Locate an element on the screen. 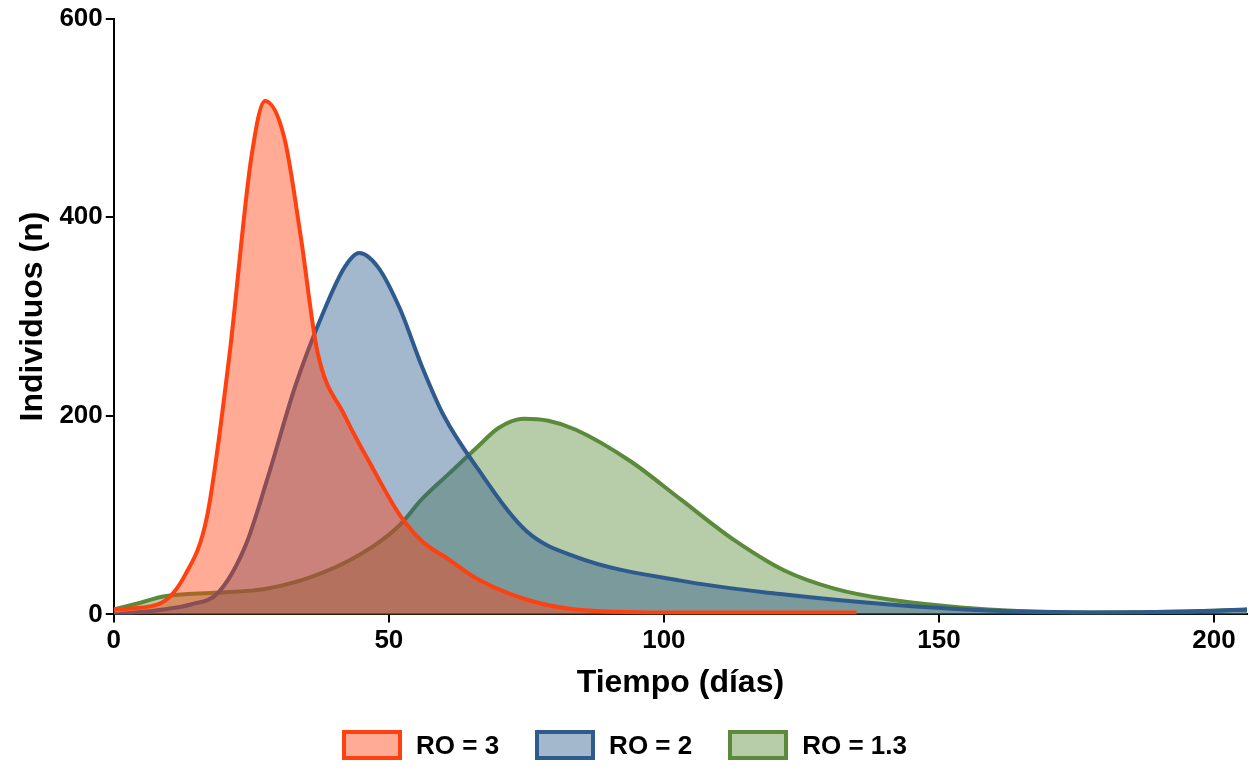 This screenshot has width=1249, height=780. legend-label: RO = 3 is located at coordinates (458, 745).